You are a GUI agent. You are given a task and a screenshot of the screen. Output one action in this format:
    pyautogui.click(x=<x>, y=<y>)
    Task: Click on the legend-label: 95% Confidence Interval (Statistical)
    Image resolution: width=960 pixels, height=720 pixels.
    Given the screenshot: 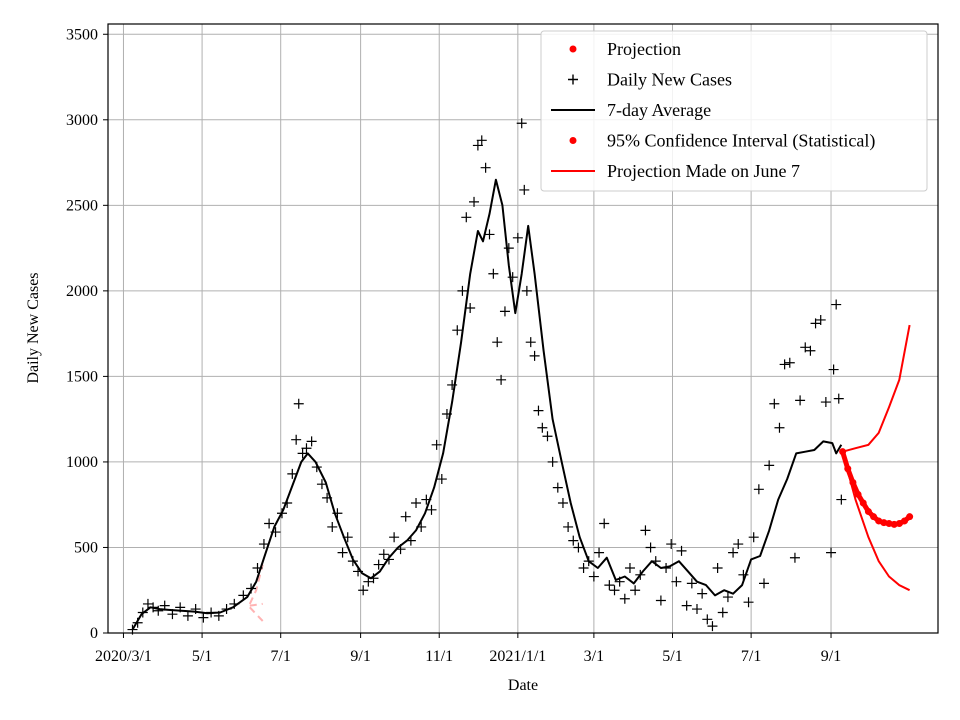 What is the action you would take?
    pyautogui.click(x=741, y=141)
    